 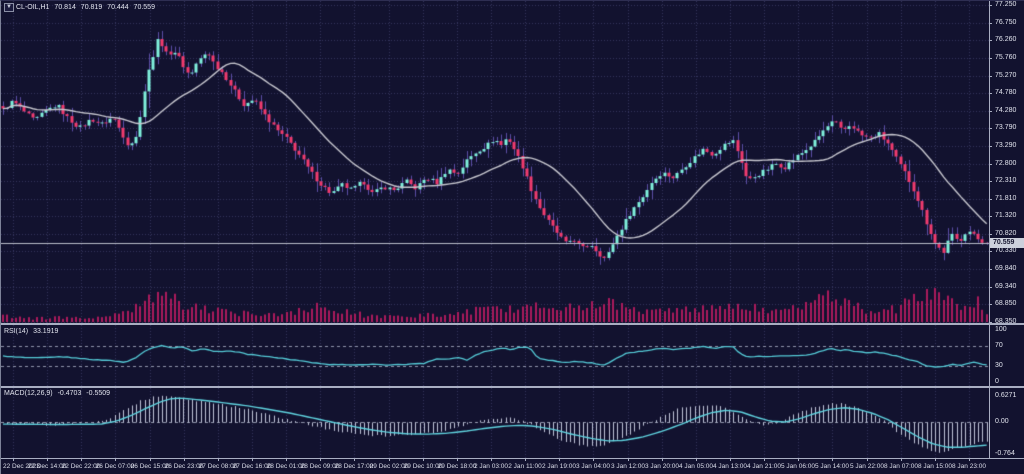 What do you see at coordinates (989, 230) in the screenshot?
I see `price-axis-border` at bounding box center [989, 230].